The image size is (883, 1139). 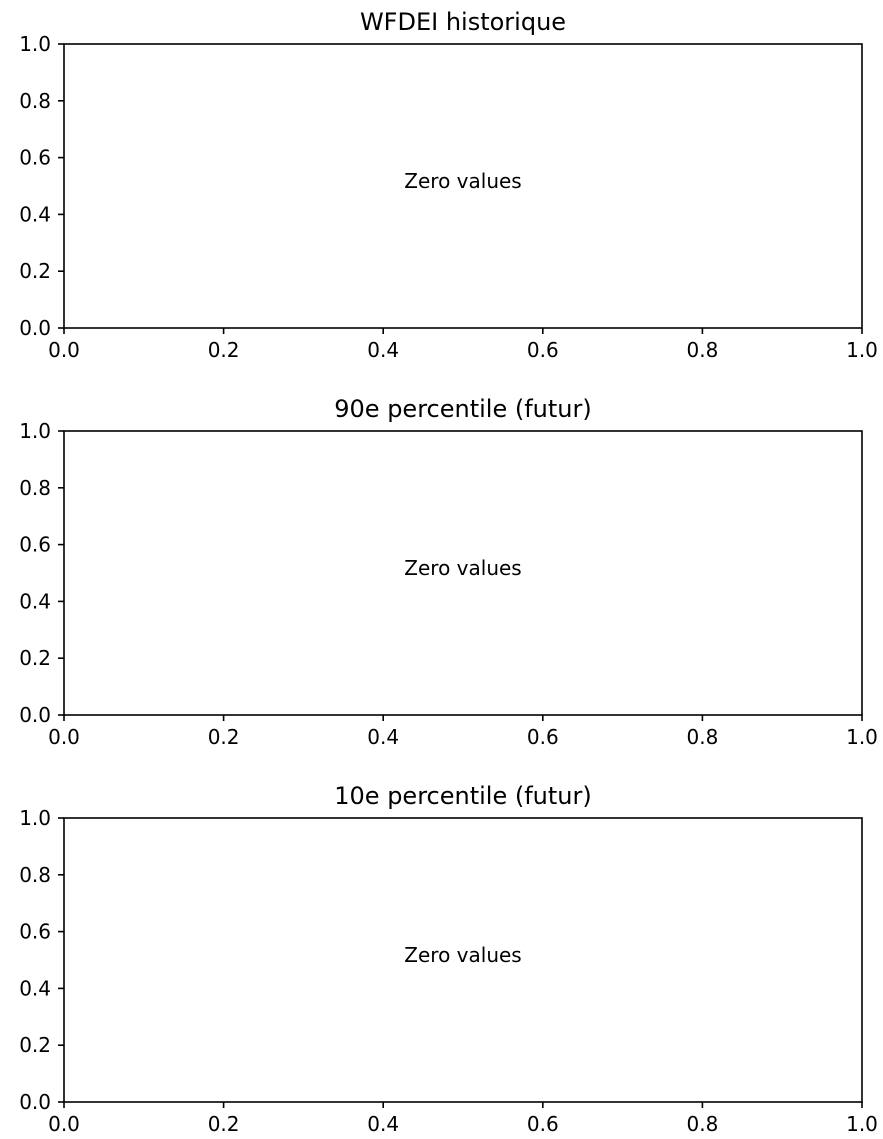 What do you see at coordinates (462, 409) in the screenshot?
I see `chart-title: 90e percentile (futur)` at bounding box center [462, 409].